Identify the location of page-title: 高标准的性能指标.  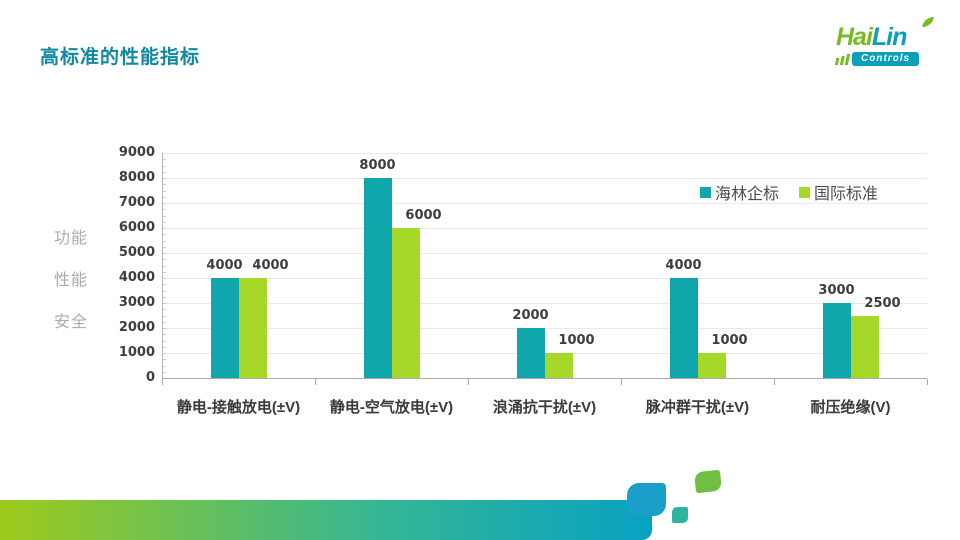
(120, 57).